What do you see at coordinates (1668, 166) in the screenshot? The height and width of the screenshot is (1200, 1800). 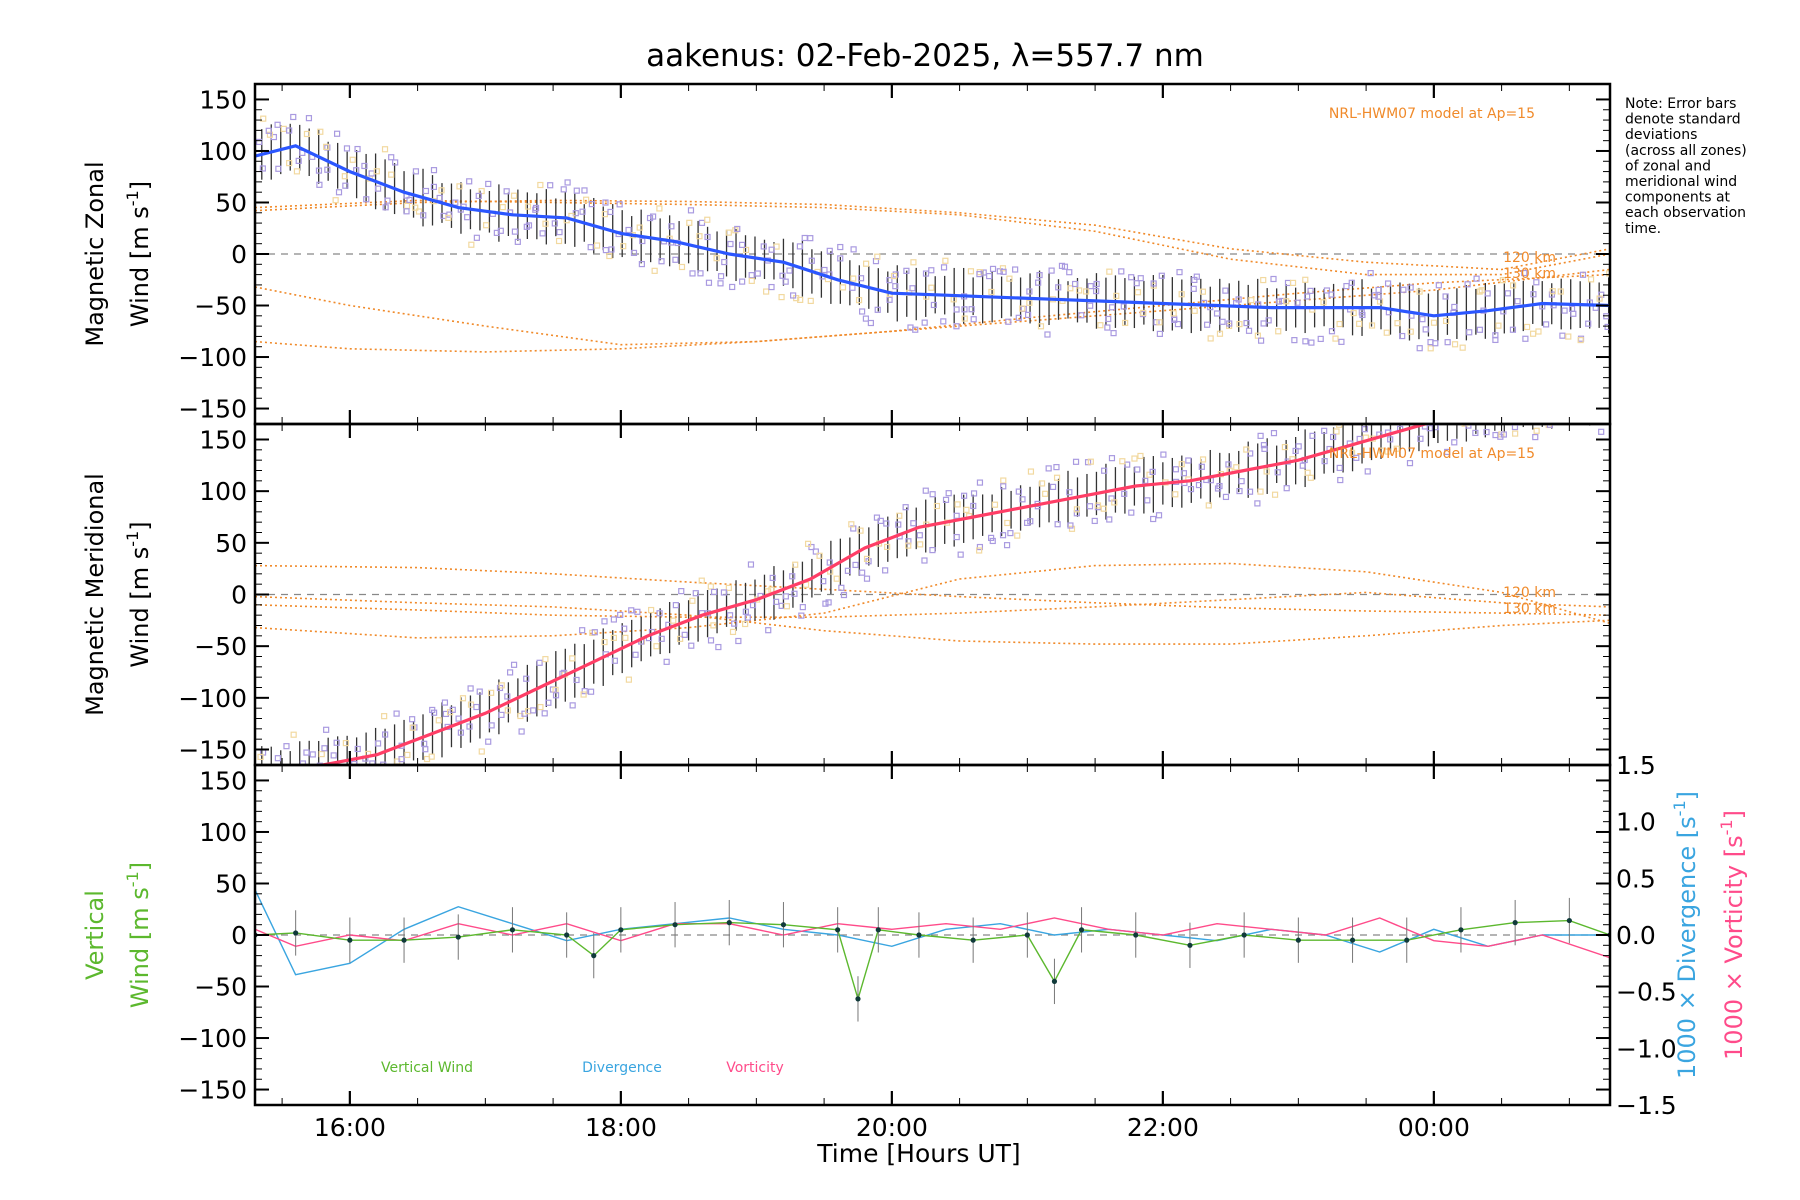 I see `note-line: of zonal and` at bounding box center [1668, 166].